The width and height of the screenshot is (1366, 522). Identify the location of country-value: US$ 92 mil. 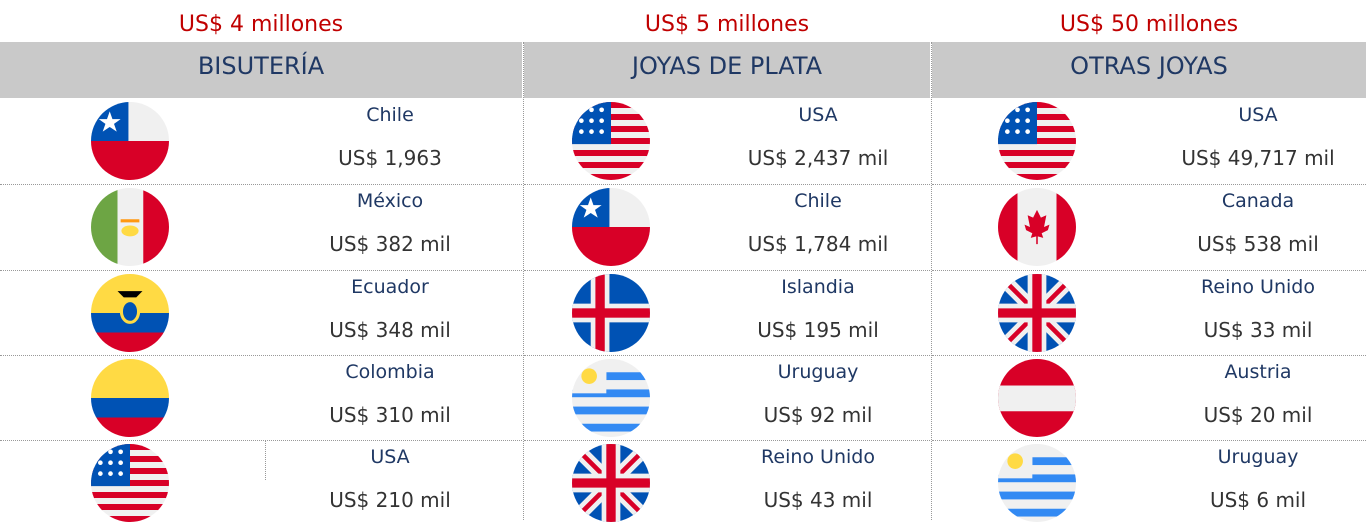
(818, 415).